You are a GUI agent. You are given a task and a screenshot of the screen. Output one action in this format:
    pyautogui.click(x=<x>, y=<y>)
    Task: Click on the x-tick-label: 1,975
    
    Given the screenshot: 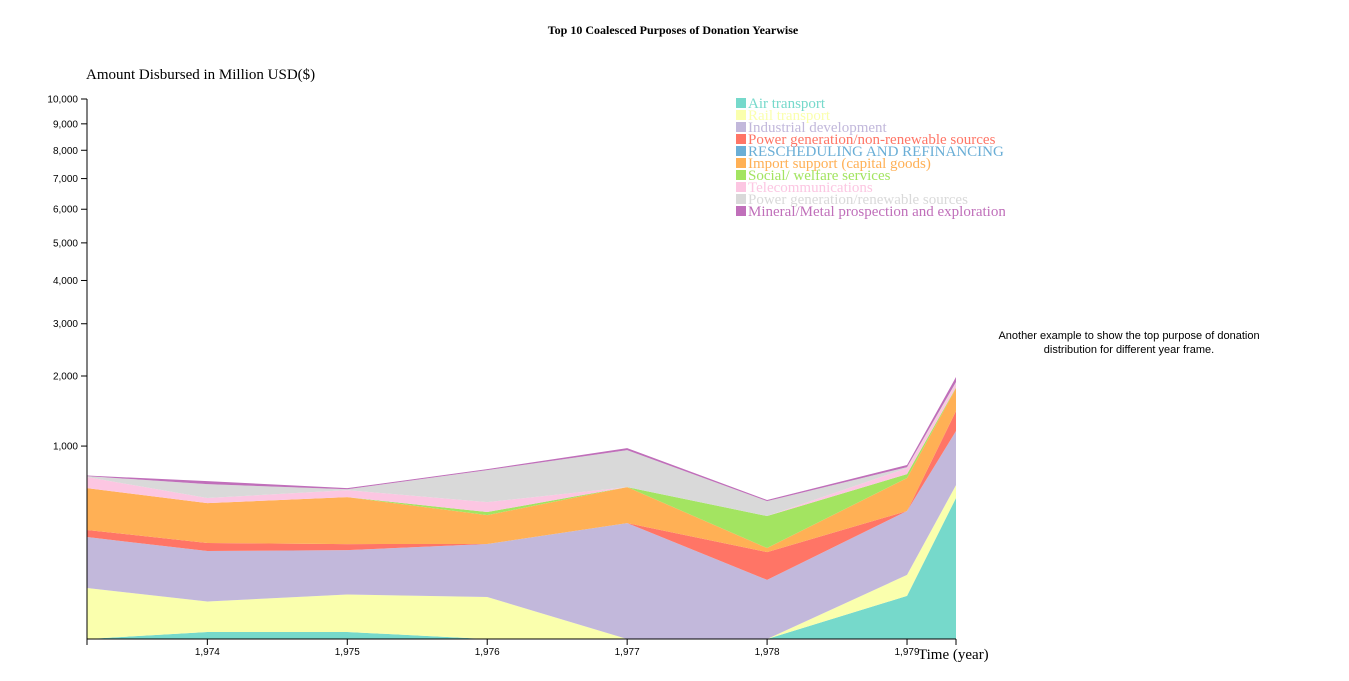 What is the action you would take?
    pyautogui.click(x=347, y=652)
    